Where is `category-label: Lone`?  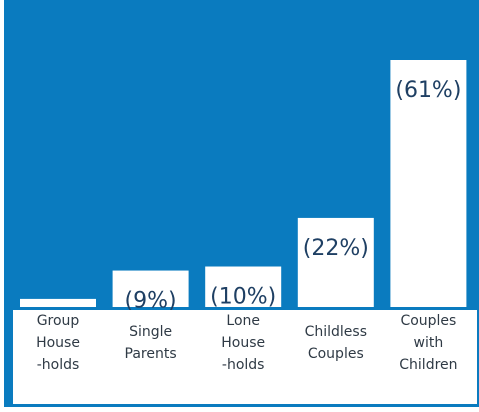
category-label: Lone is located at coordinates (243, 321).